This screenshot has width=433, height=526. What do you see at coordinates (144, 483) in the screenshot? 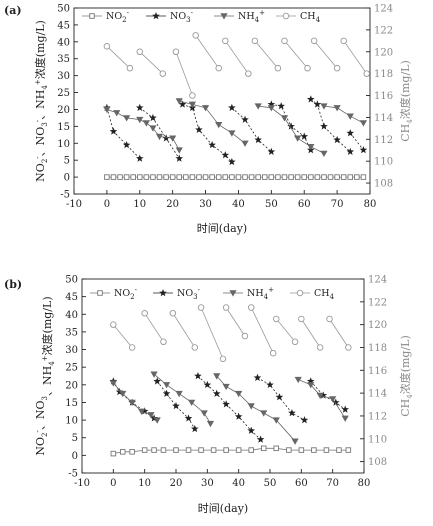
I see `x-tick-label: 10` at bounding box center [144, 483].